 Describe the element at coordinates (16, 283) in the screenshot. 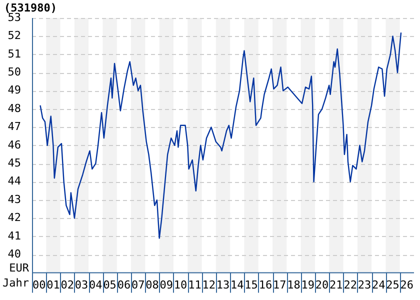

I see `x-axis-title: Jahr` at that location.